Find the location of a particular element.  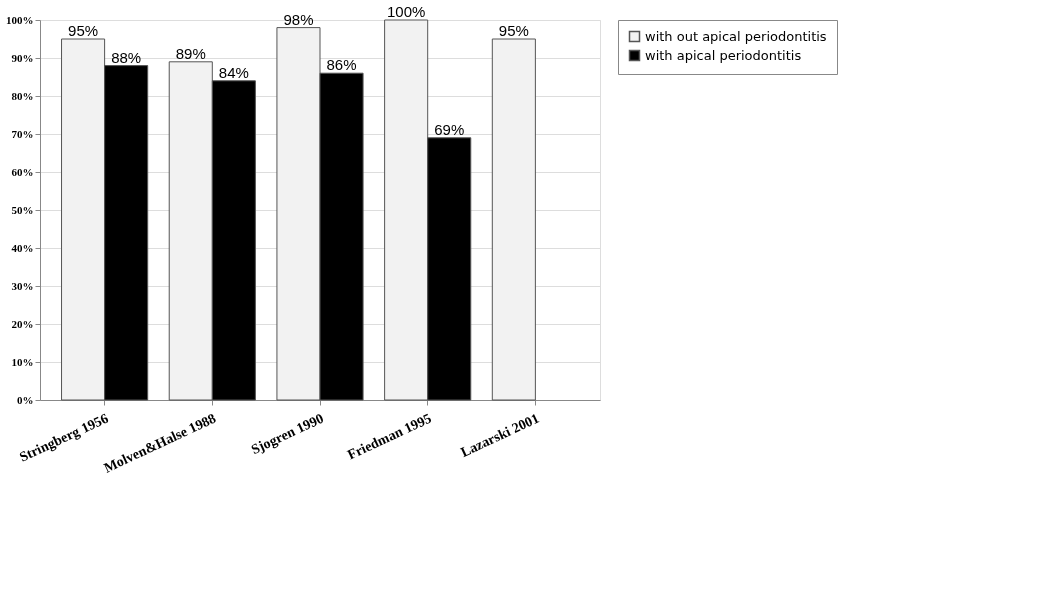

y-tick-label: 70% is located at coordinates (22, 133).